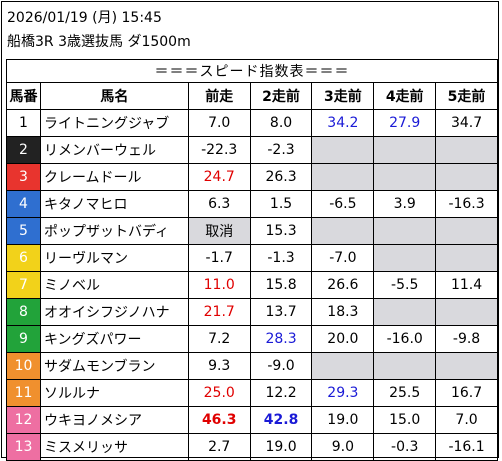 The image size is (502, 461). What do you see at coordinates (114, 420) in the screenshot?
I see `horse-name: ウキヨノメシア` at bounding box center [114, 420].